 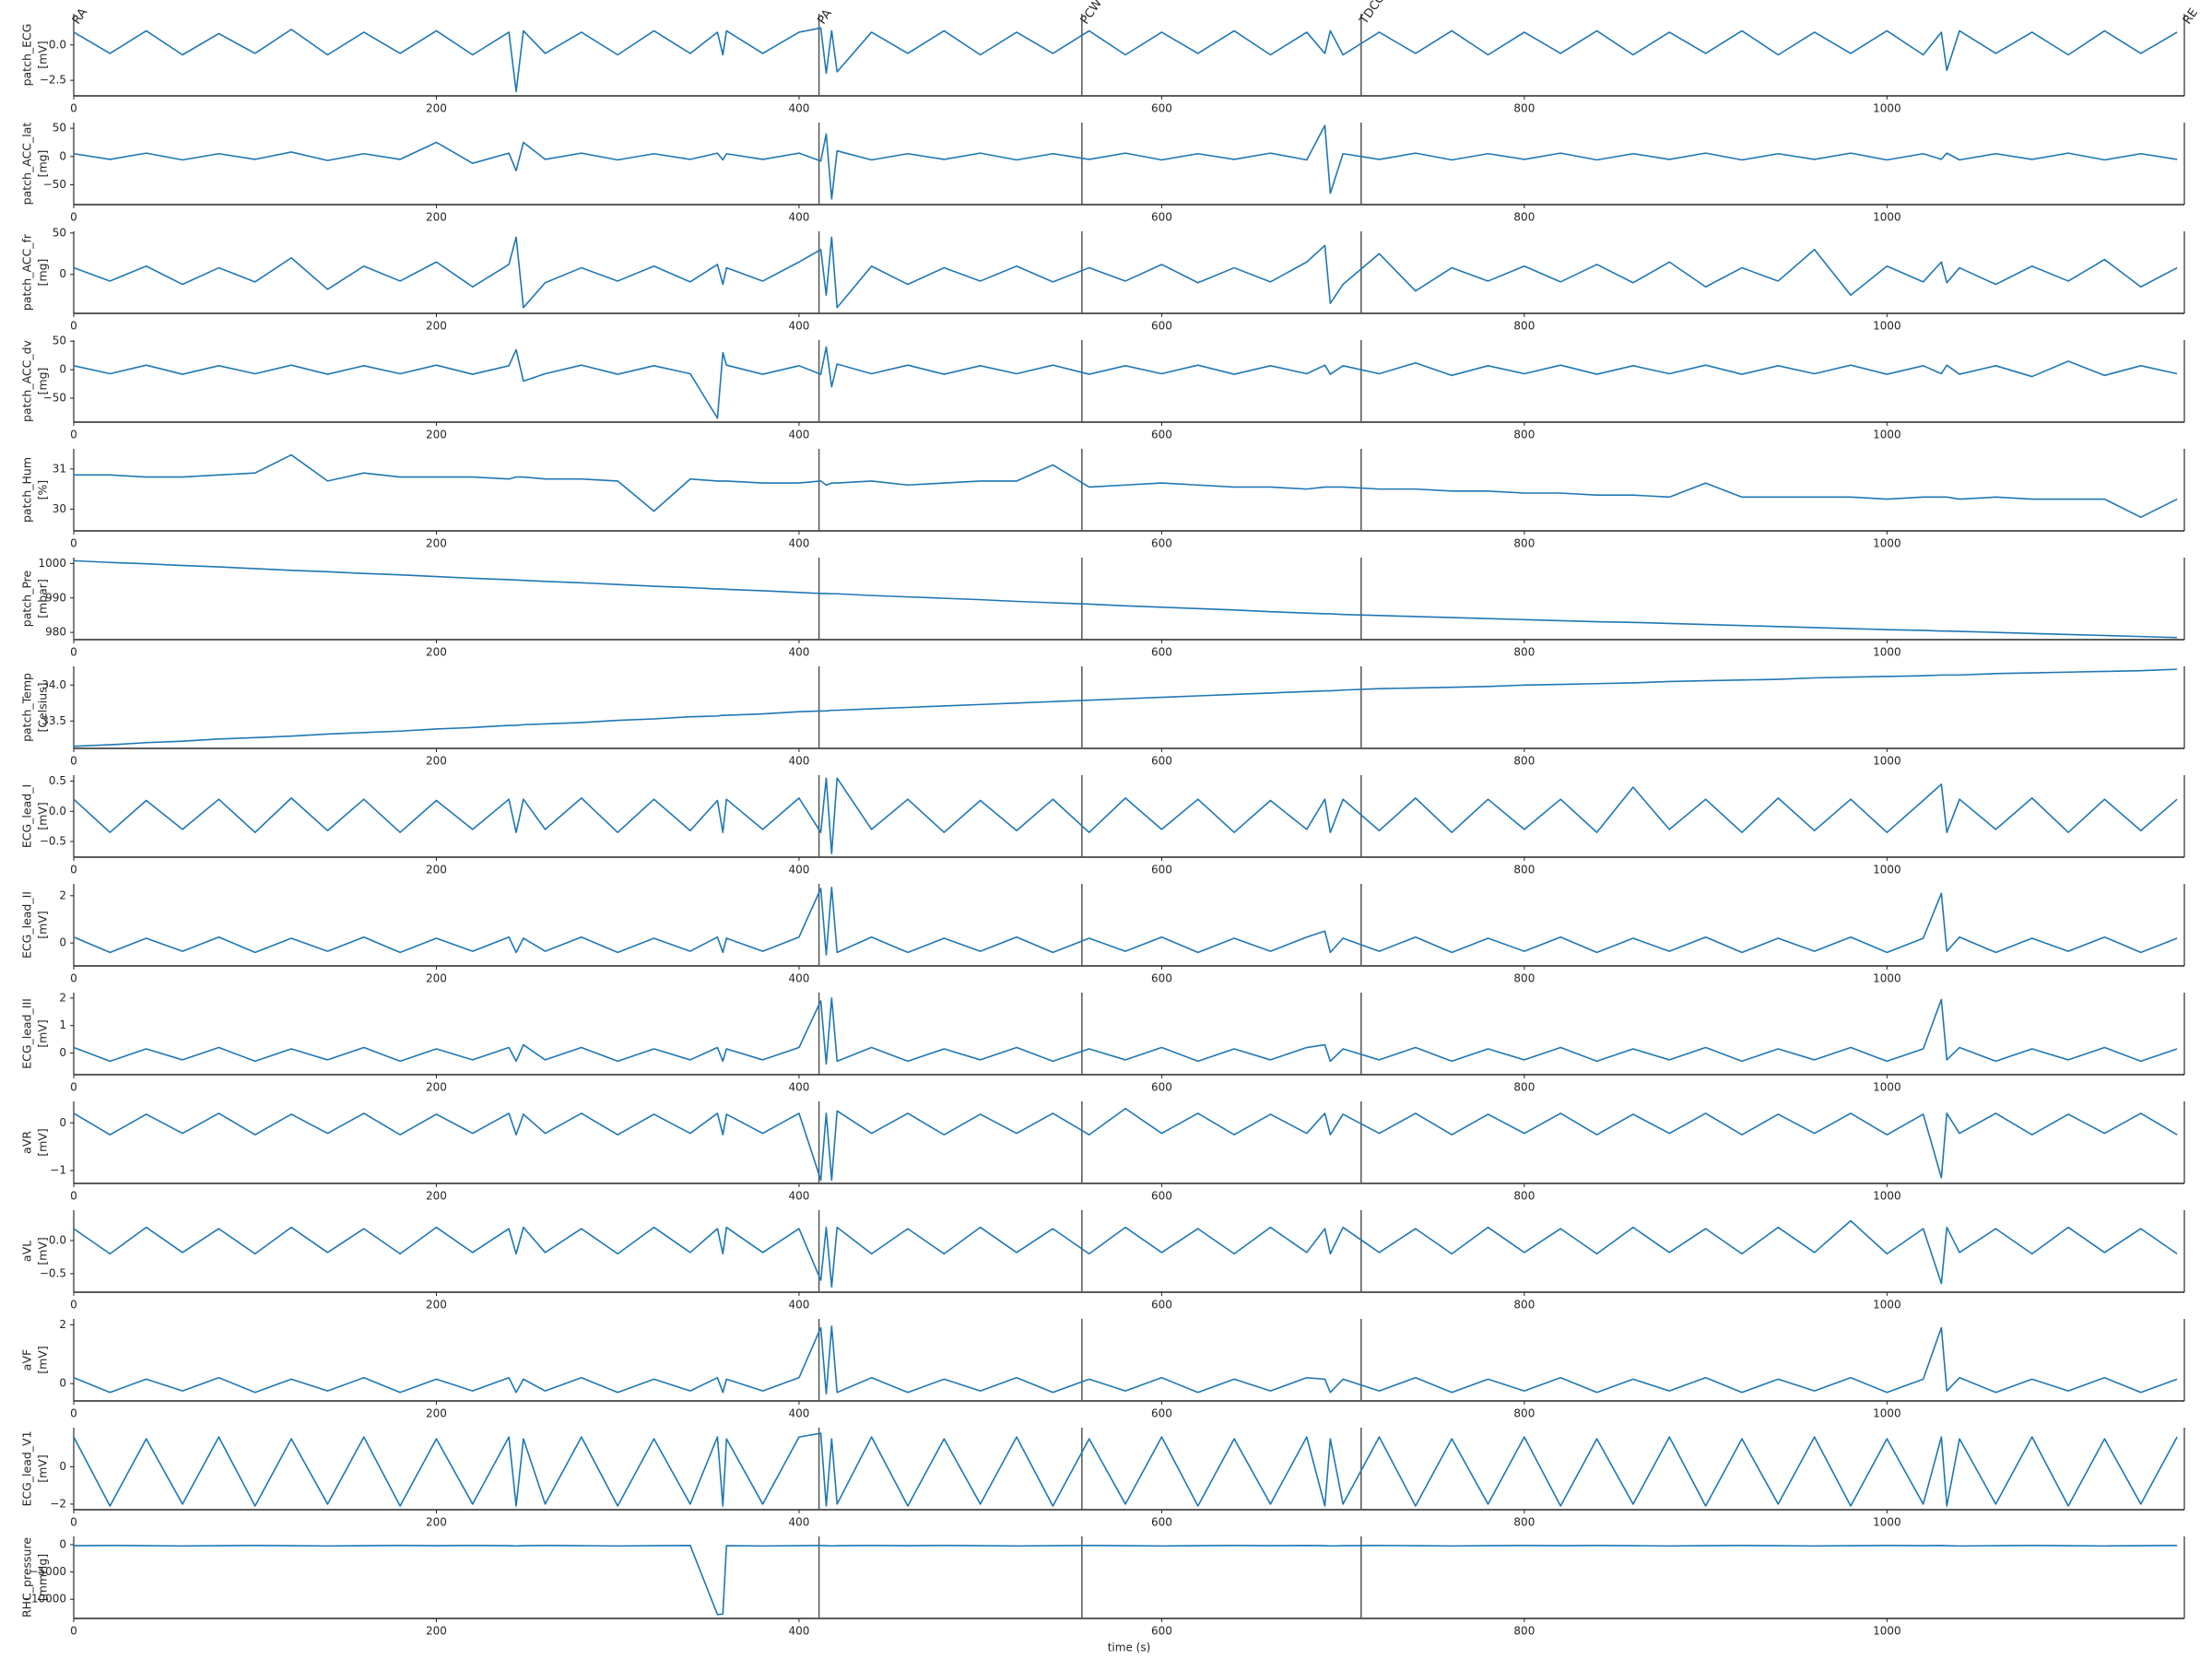 What do you see at coordinates (27, 380) in the screenshot?
I see `y-axis-label: patch_ACC_dv` at bounding box center [27, 380].